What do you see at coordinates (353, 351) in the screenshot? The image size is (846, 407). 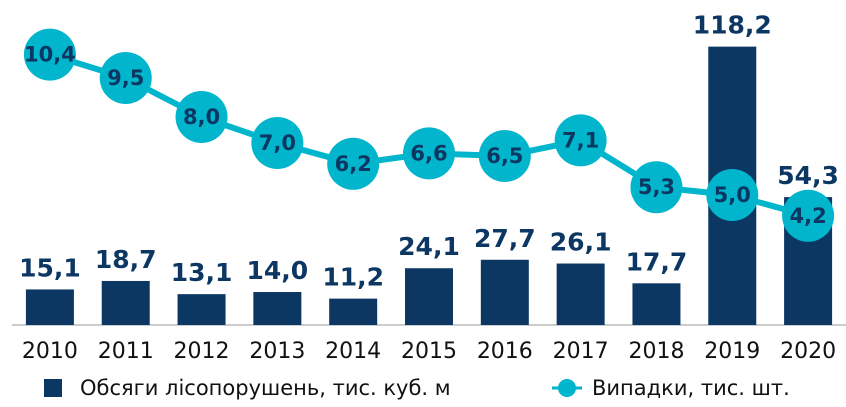 I see `x-tick-label: 2014` at bounding box center [353, 351].